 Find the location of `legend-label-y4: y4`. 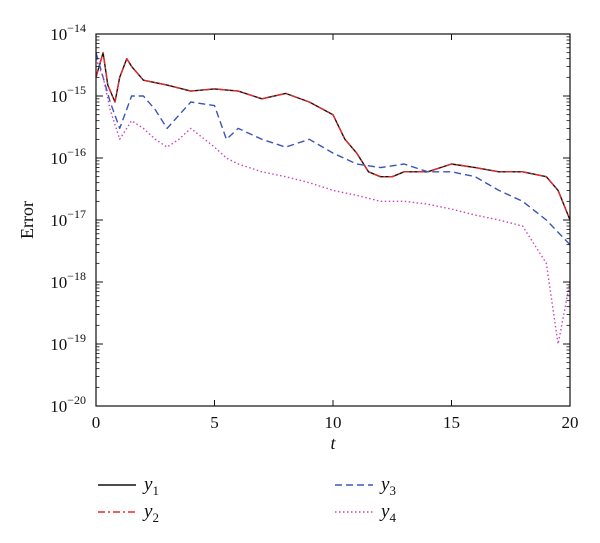

legend-label-y4: y4 is located at coordinates (387, 513).